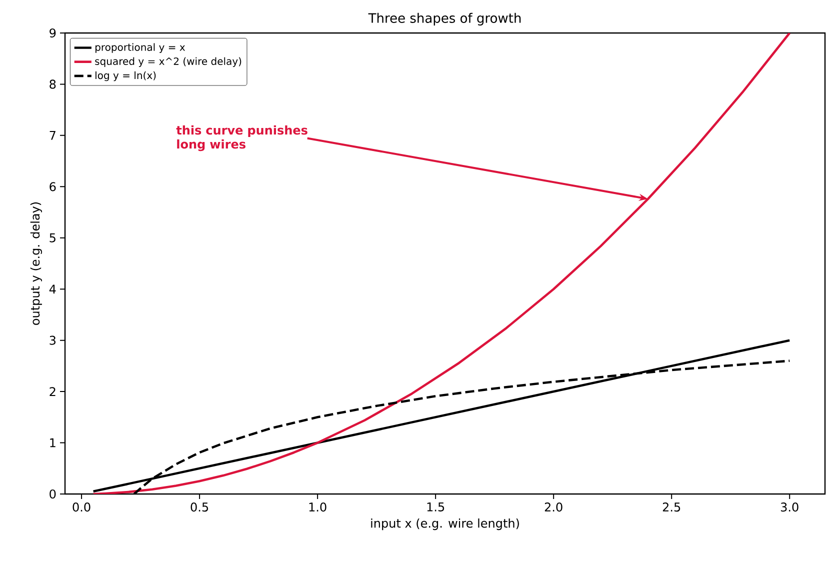  What do you see at coordinates (789, 507) in the screenshot?
I see `x-tick-label: 3.0` at bounding box center [789, 507].